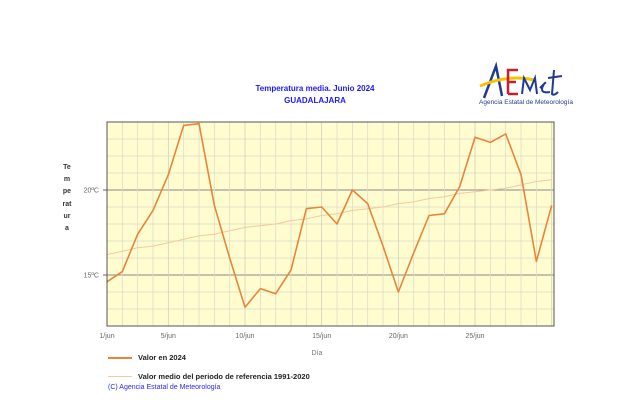 The image size is (625, 404). What do you see at coordinates (474, 336) in the screenshot?
I see `x-tick-label: 25/jun` at bounding box center [474, 336].